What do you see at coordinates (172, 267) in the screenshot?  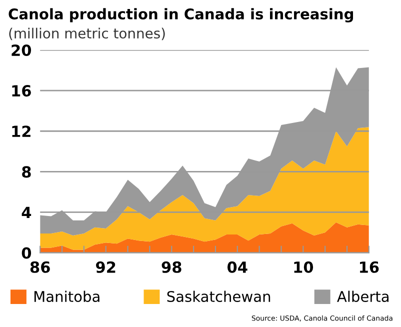 I see `x-tick-label: 98` at bounding box center [172, 267].